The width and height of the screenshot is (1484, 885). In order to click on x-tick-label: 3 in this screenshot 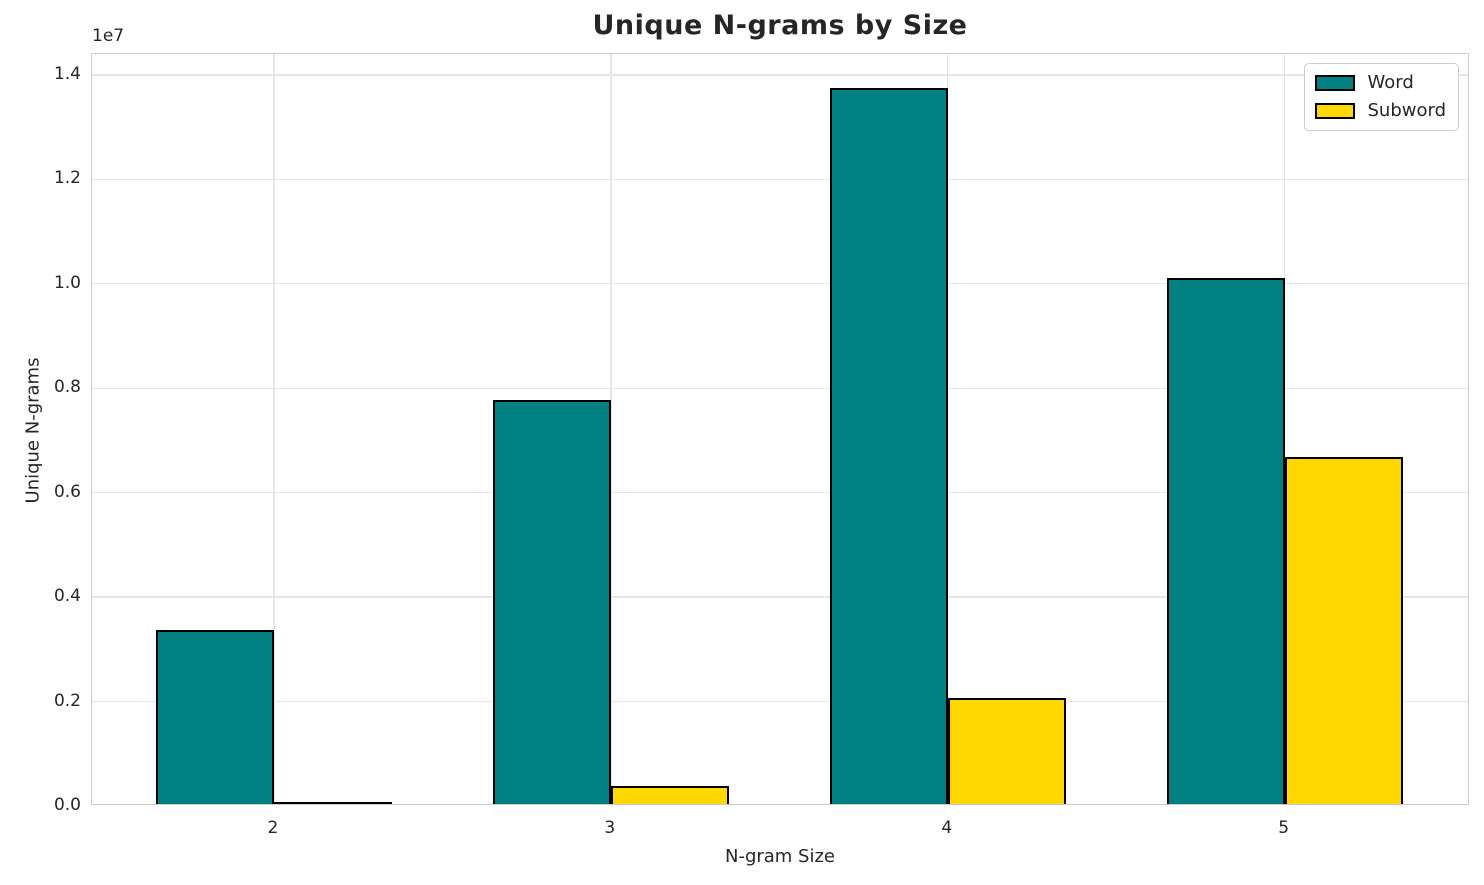, I will do `click(610, 828)`.